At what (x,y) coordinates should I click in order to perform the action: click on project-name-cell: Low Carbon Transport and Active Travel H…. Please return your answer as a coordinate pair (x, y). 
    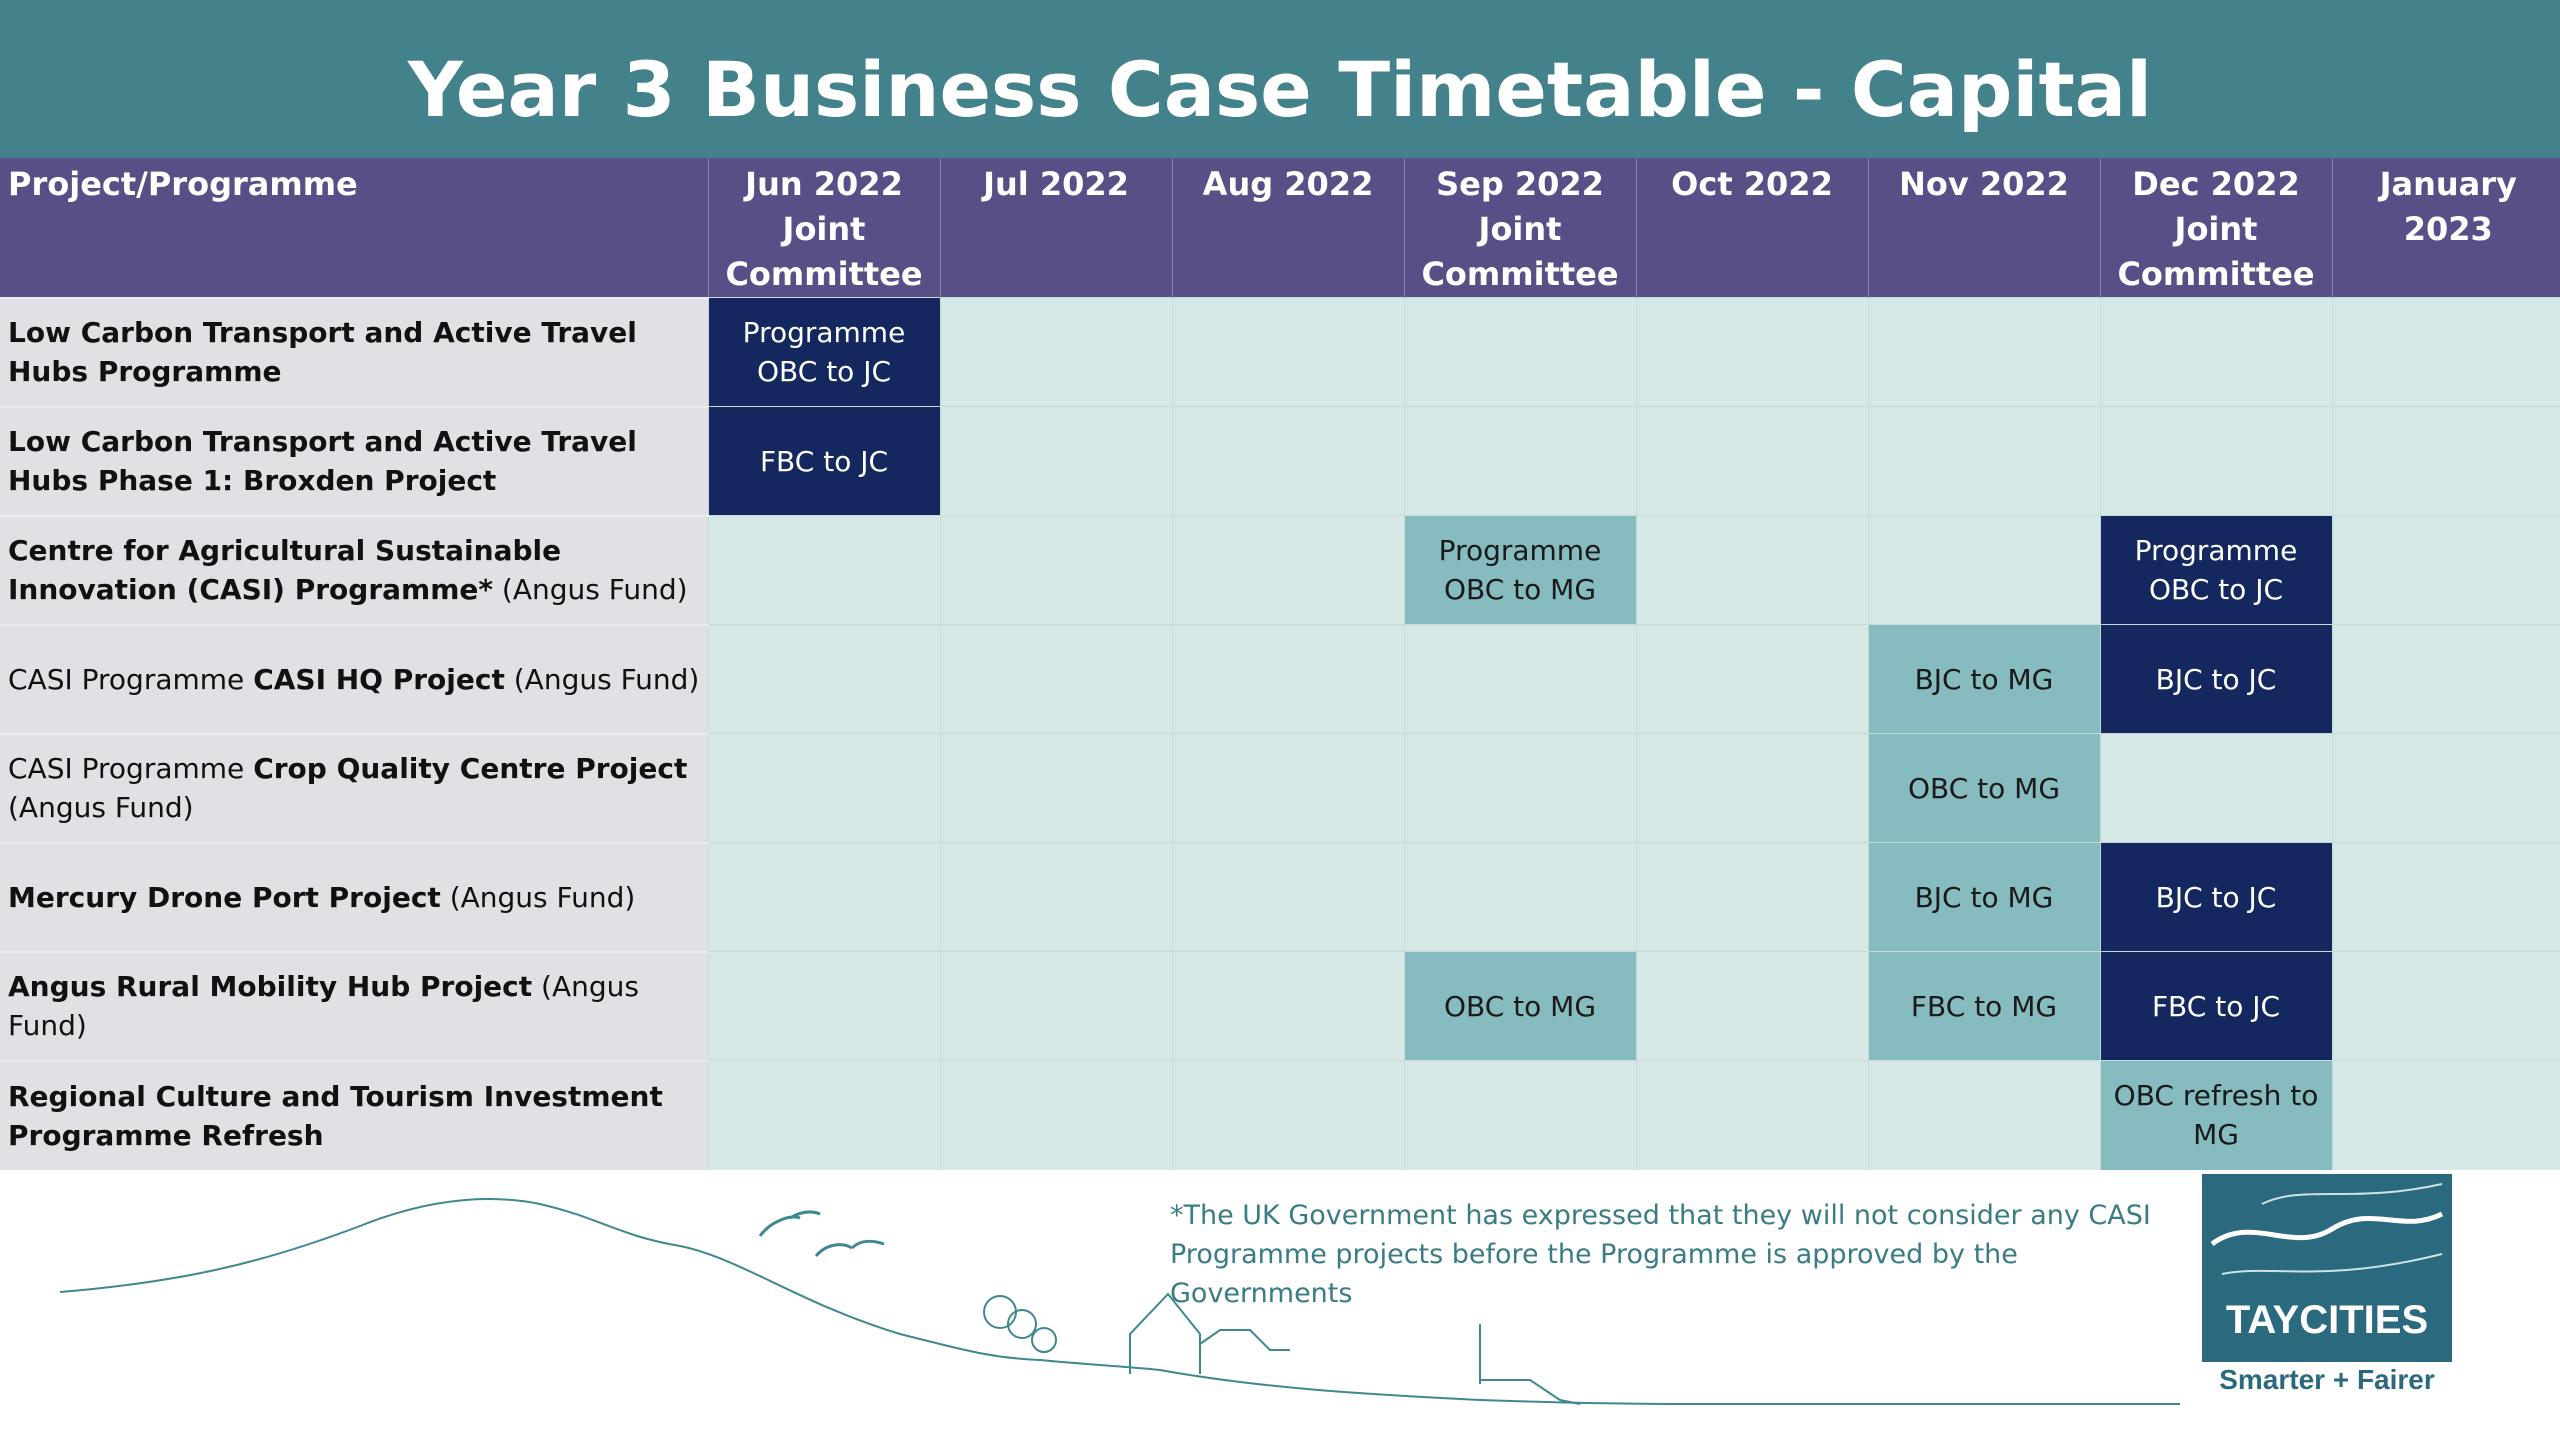
    Looking at the image, I should click on (354, 351).